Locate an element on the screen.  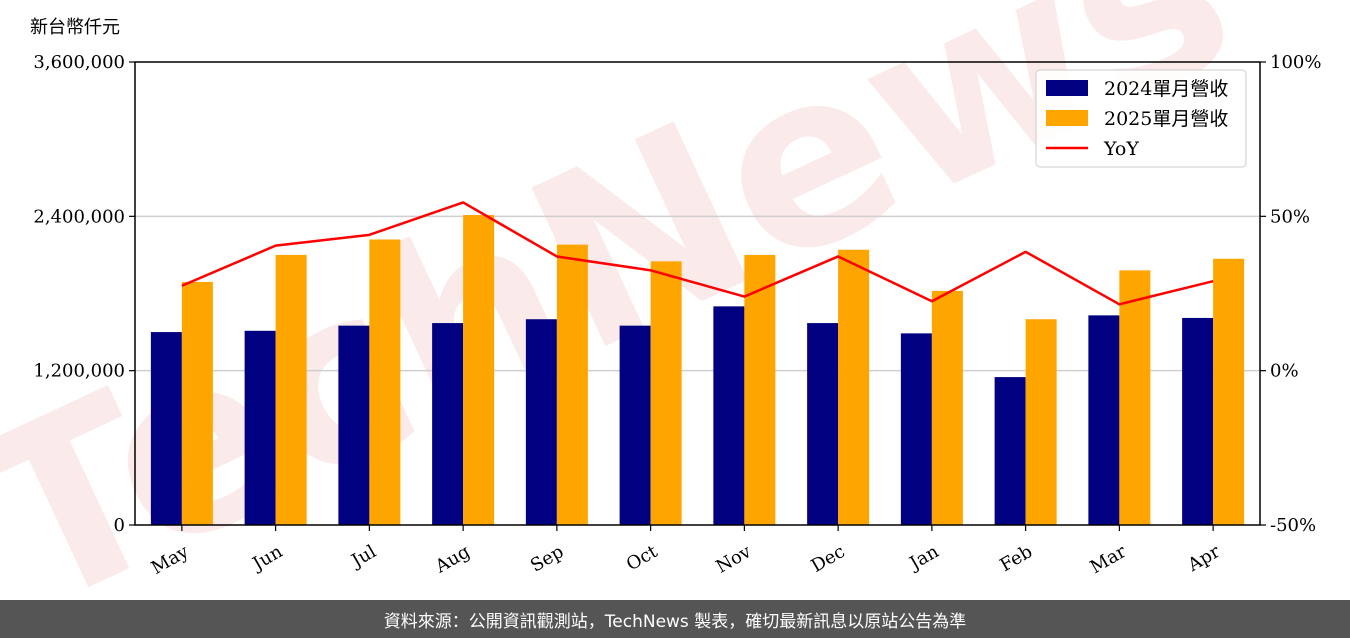
bar-2025-sep is located at coordinates (572, 384).